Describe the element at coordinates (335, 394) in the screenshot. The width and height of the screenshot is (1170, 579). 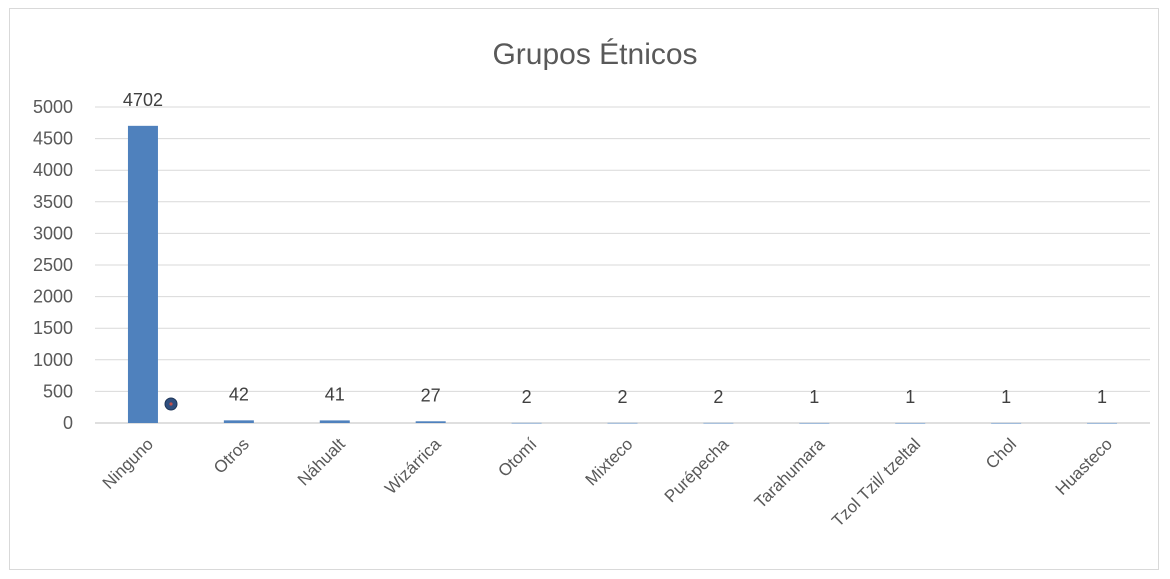
I see `data-label: 41` at that location.